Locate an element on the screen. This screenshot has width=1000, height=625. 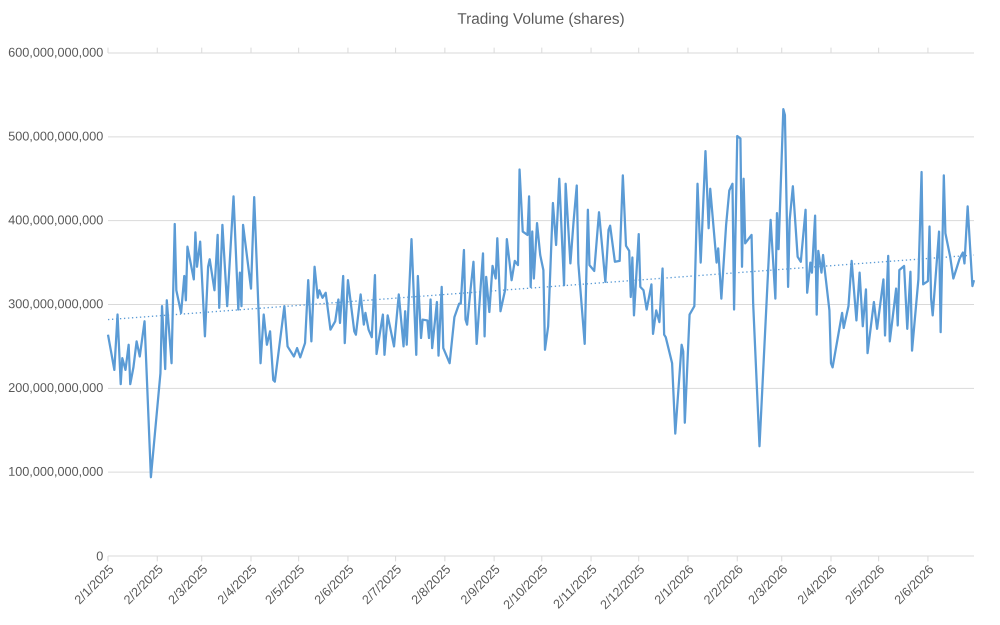
y-tick-label: 200,000,000,000 is located at coordinates (55, 388).